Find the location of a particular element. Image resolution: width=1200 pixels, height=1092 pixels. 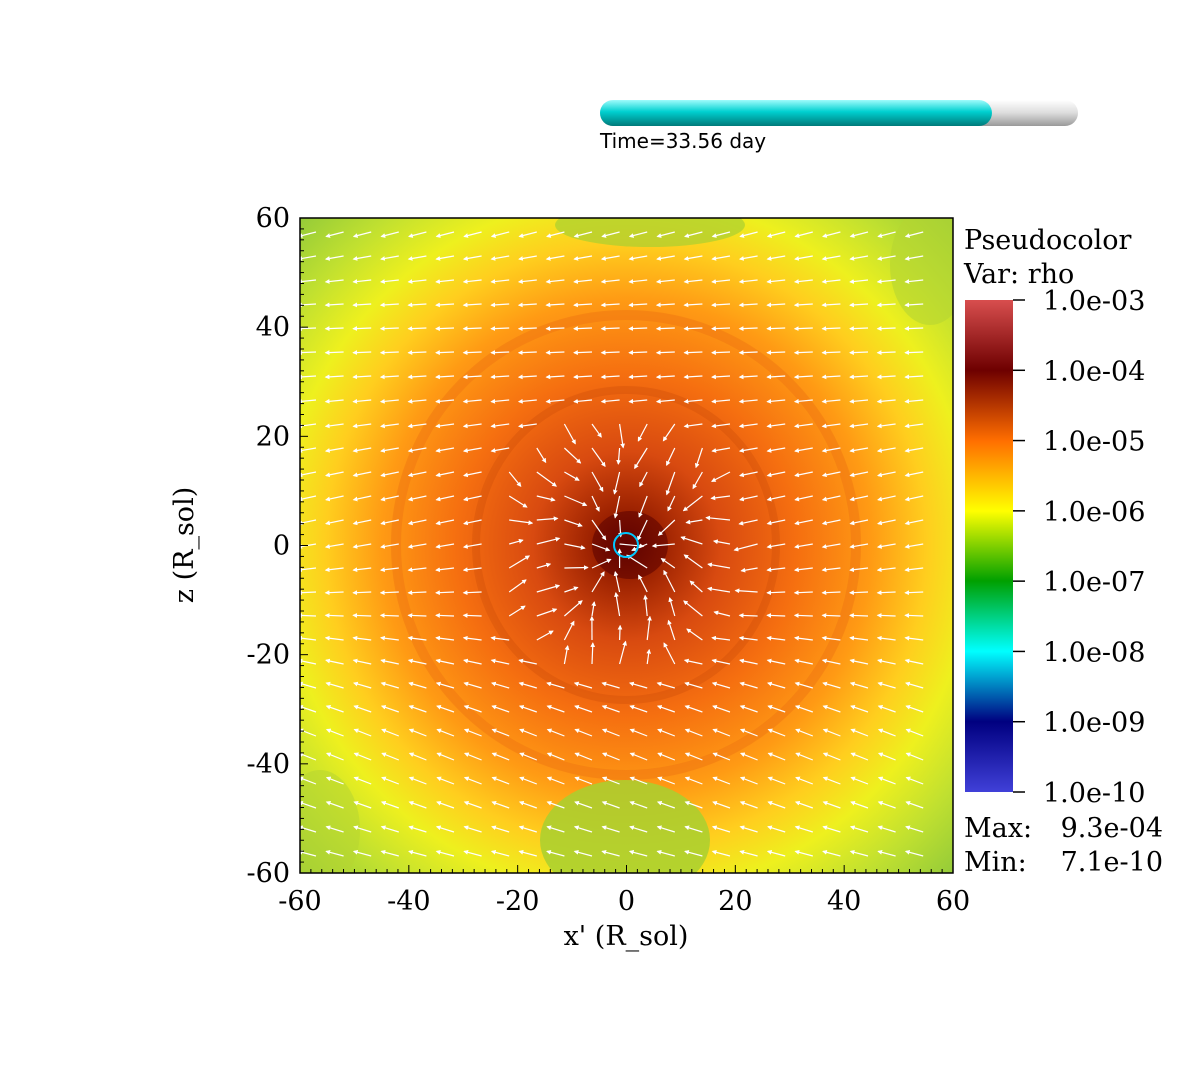

density-lobe-top is located at coordinates (650, 232).